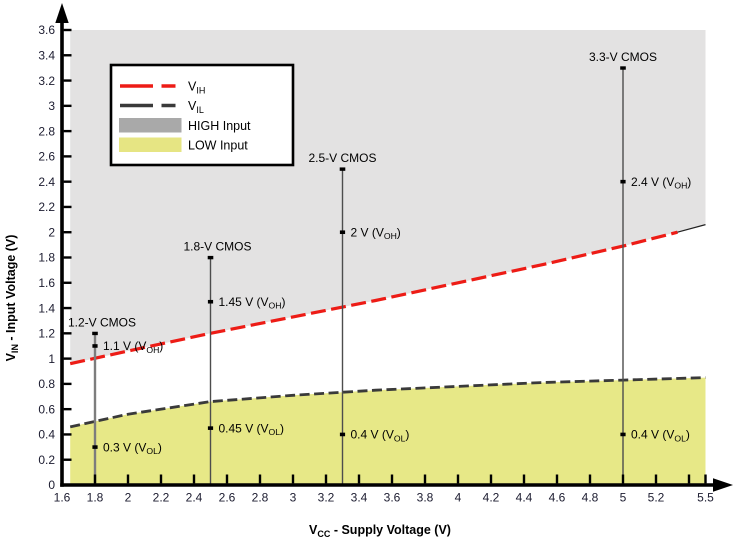 Image resolution: width=736 pixels, height=547 pixels. What do you see at coordinates (12, 298) in the screenshot?
I see `y-axis-title: VIN - Input Voltage (V)` at bounding box center [12, 298].